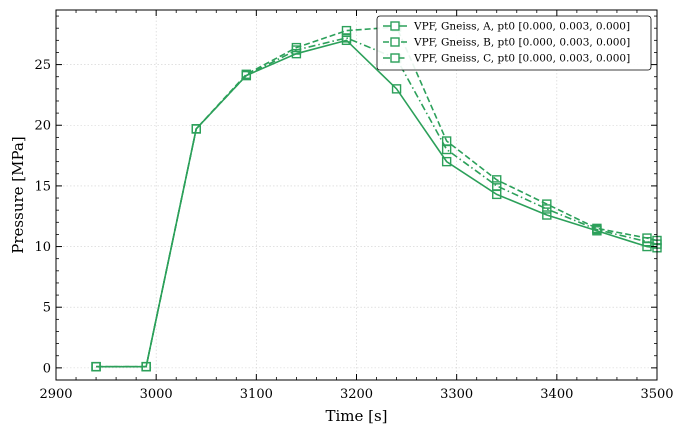 The image size is (684, 434). Describe the element at coordinates (356, 394) in the screenshot. I see `x-tick-label: 3200` at that location.